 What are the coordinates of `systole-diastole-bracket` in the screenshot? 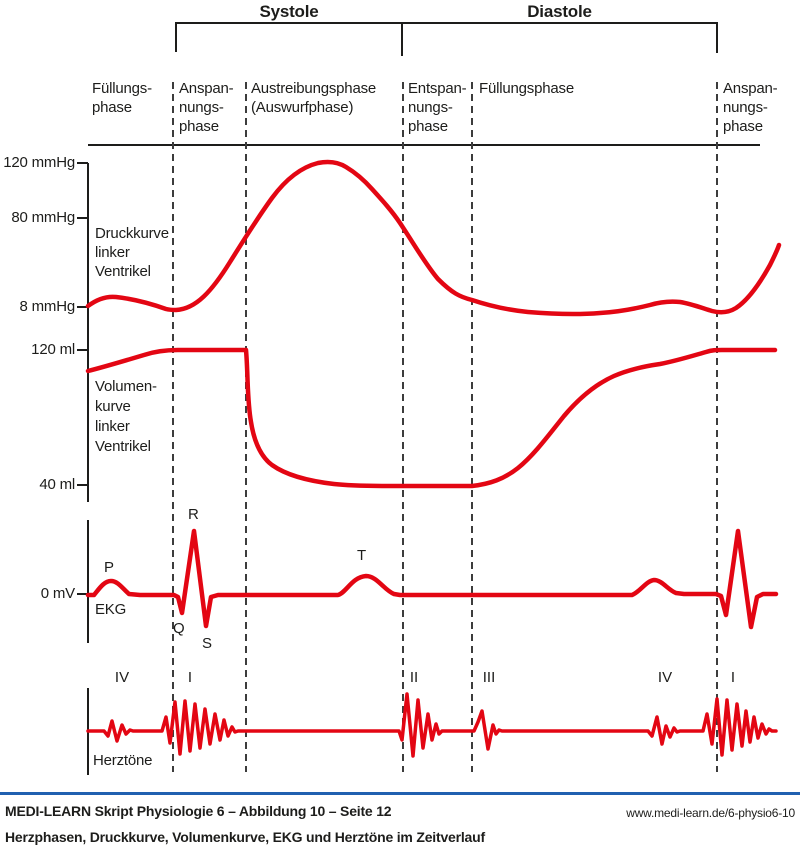 It's located at (446, 39).